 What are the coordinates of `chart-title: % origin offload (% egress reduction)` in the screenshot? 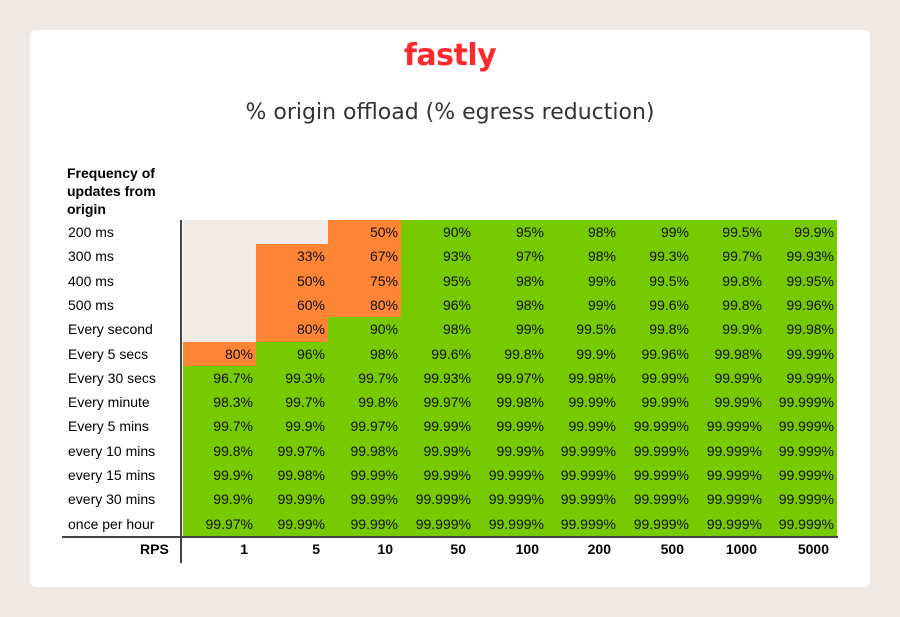 It's located at (450, 112).